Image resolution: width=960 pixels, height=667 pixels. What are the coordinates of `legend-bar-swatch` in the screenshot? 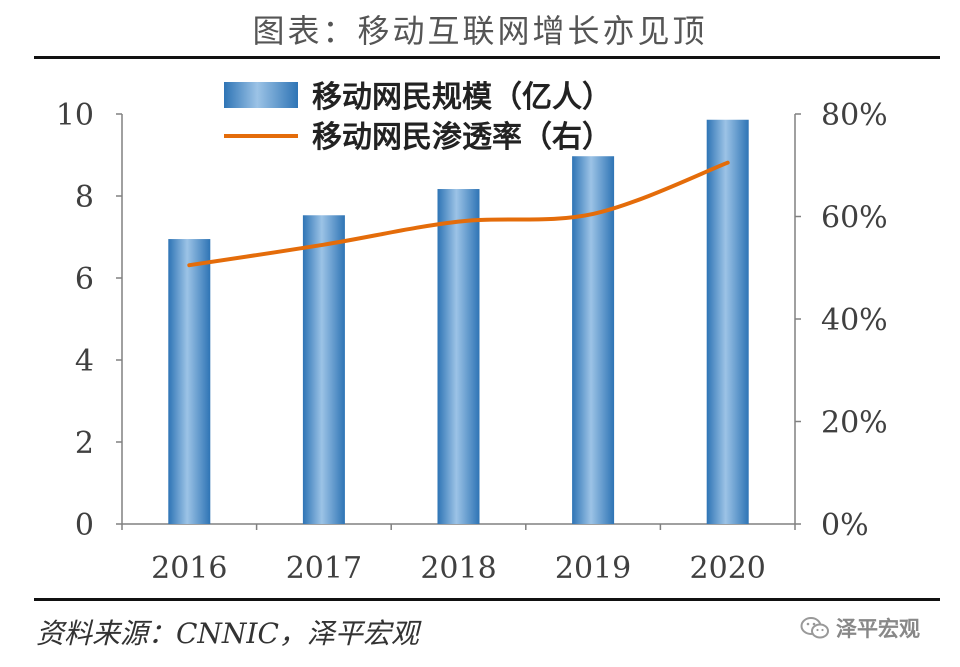 It's located at (261, 95).